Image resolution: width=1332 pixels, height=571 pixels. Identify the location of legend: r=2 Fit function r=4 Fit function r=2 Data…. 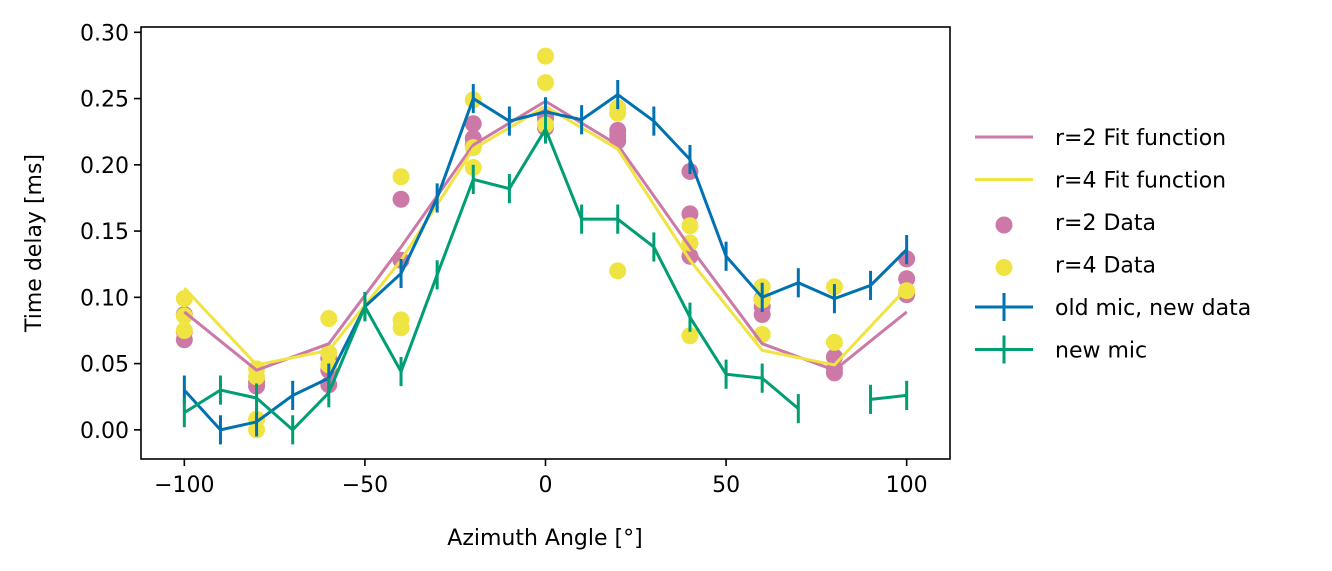
(1113, 245).